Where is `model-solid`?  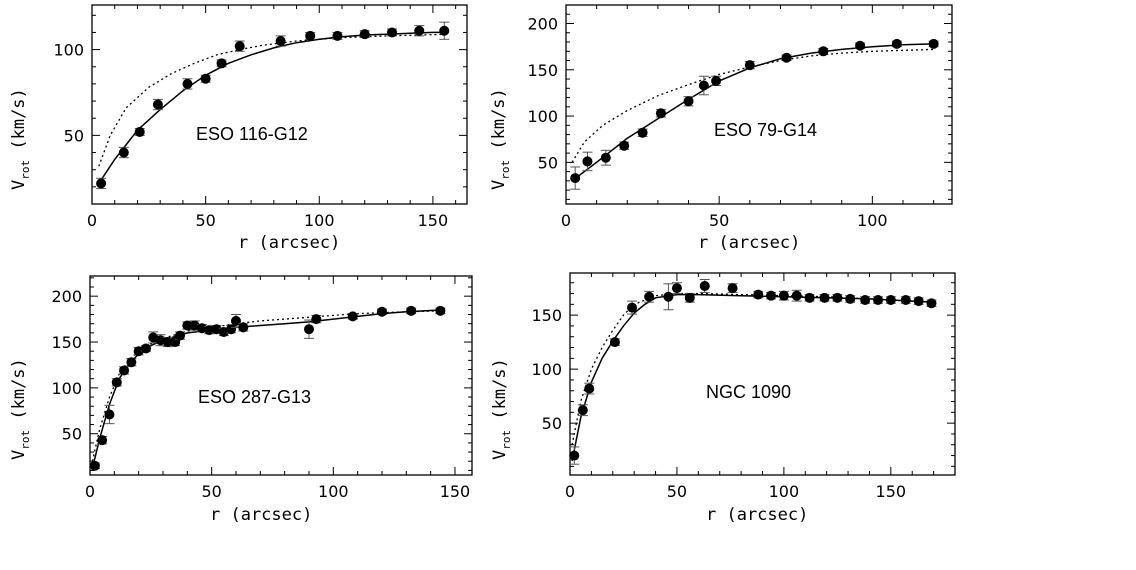
model-solid is located at coordinates (752, 377).